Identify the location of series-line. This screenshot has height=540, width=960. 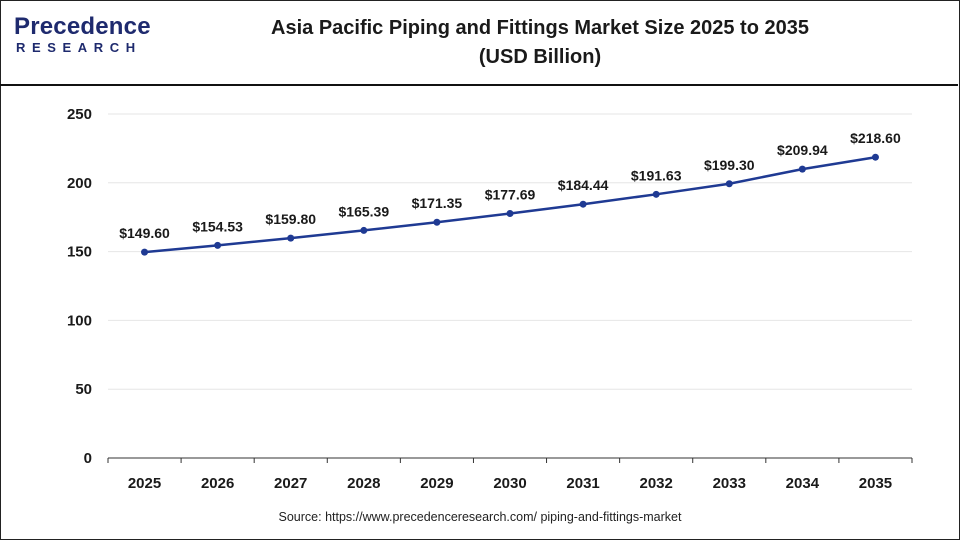
(510, 204).